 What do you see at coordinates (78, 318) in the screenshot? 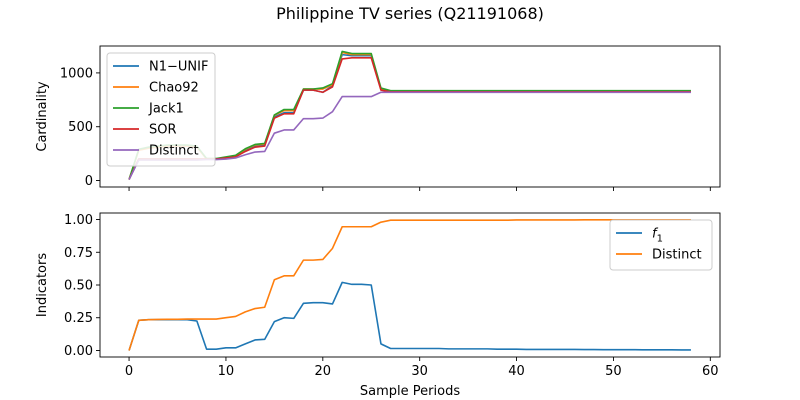
I see `y-tick-label: 0.25` at bounding box center [78, 318].